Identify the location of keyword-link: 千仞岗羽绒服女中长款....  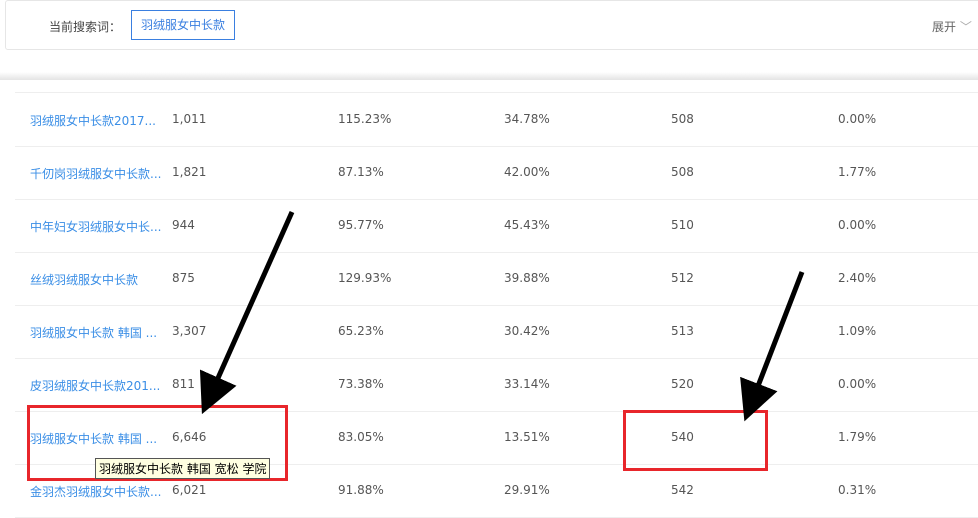
(96, 174).